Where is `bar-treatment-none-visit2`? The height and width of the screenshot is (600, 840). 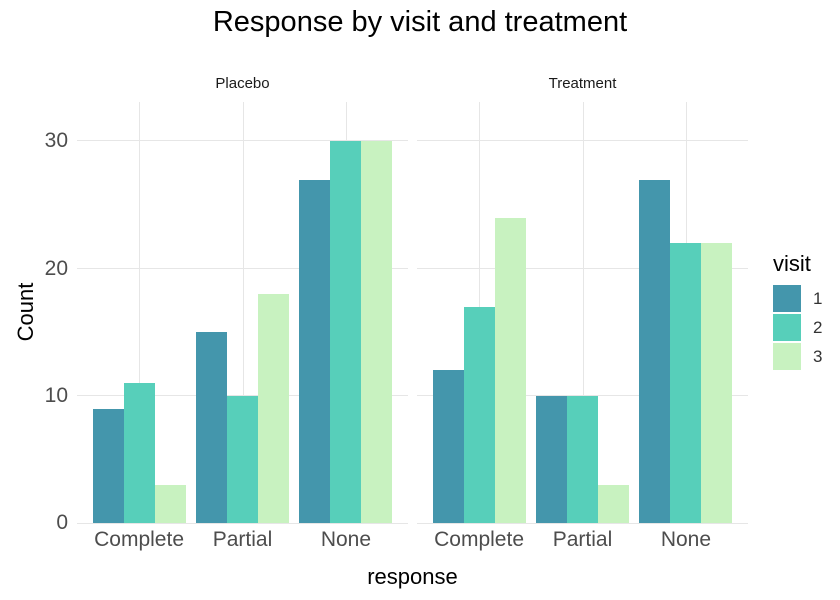 bar-treatment-none-visit2 is located at coordinates (685, 383).